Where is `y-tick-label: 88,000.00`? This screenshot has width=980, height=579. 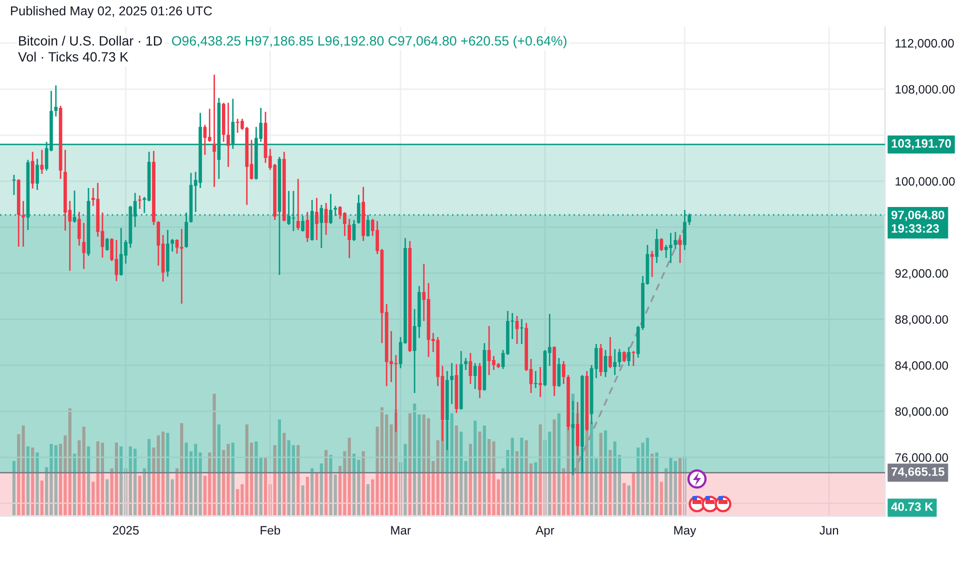
y-tick-label: 88,000.00 is located at coordinates (921, 320).